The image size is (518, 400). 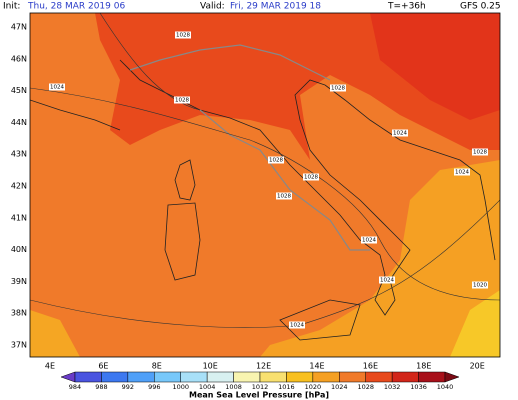 I want to click on latitude-label: 38N, so click(x=19, y=313).